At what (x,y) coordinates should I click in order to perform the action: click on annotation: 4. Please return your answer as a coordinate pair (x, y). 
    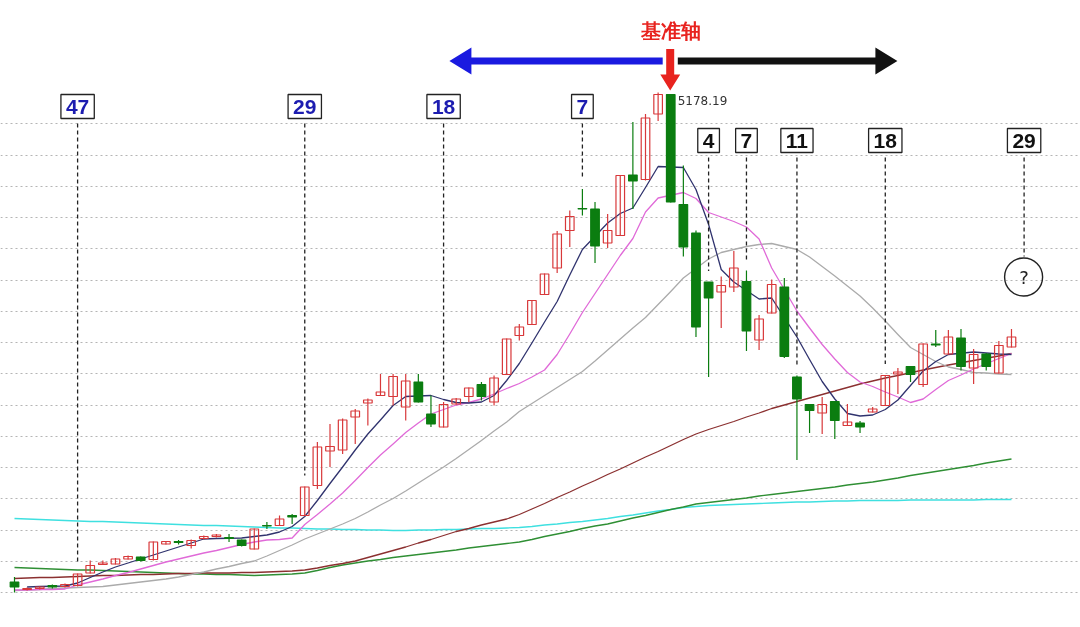
    Looking at the image, I should click on (708, 140).